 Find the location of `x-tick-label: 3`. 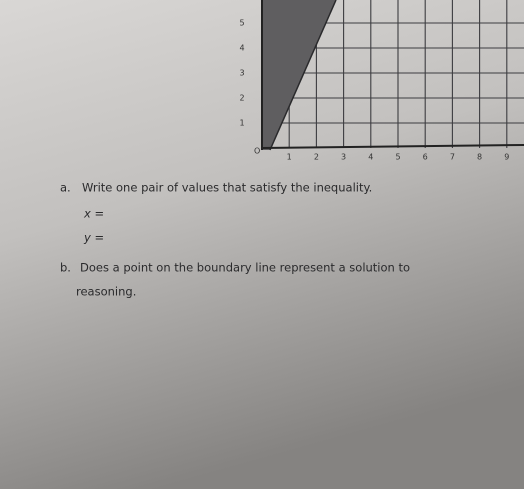

x-tick-label: 3 is located at coordinates (343, 157).